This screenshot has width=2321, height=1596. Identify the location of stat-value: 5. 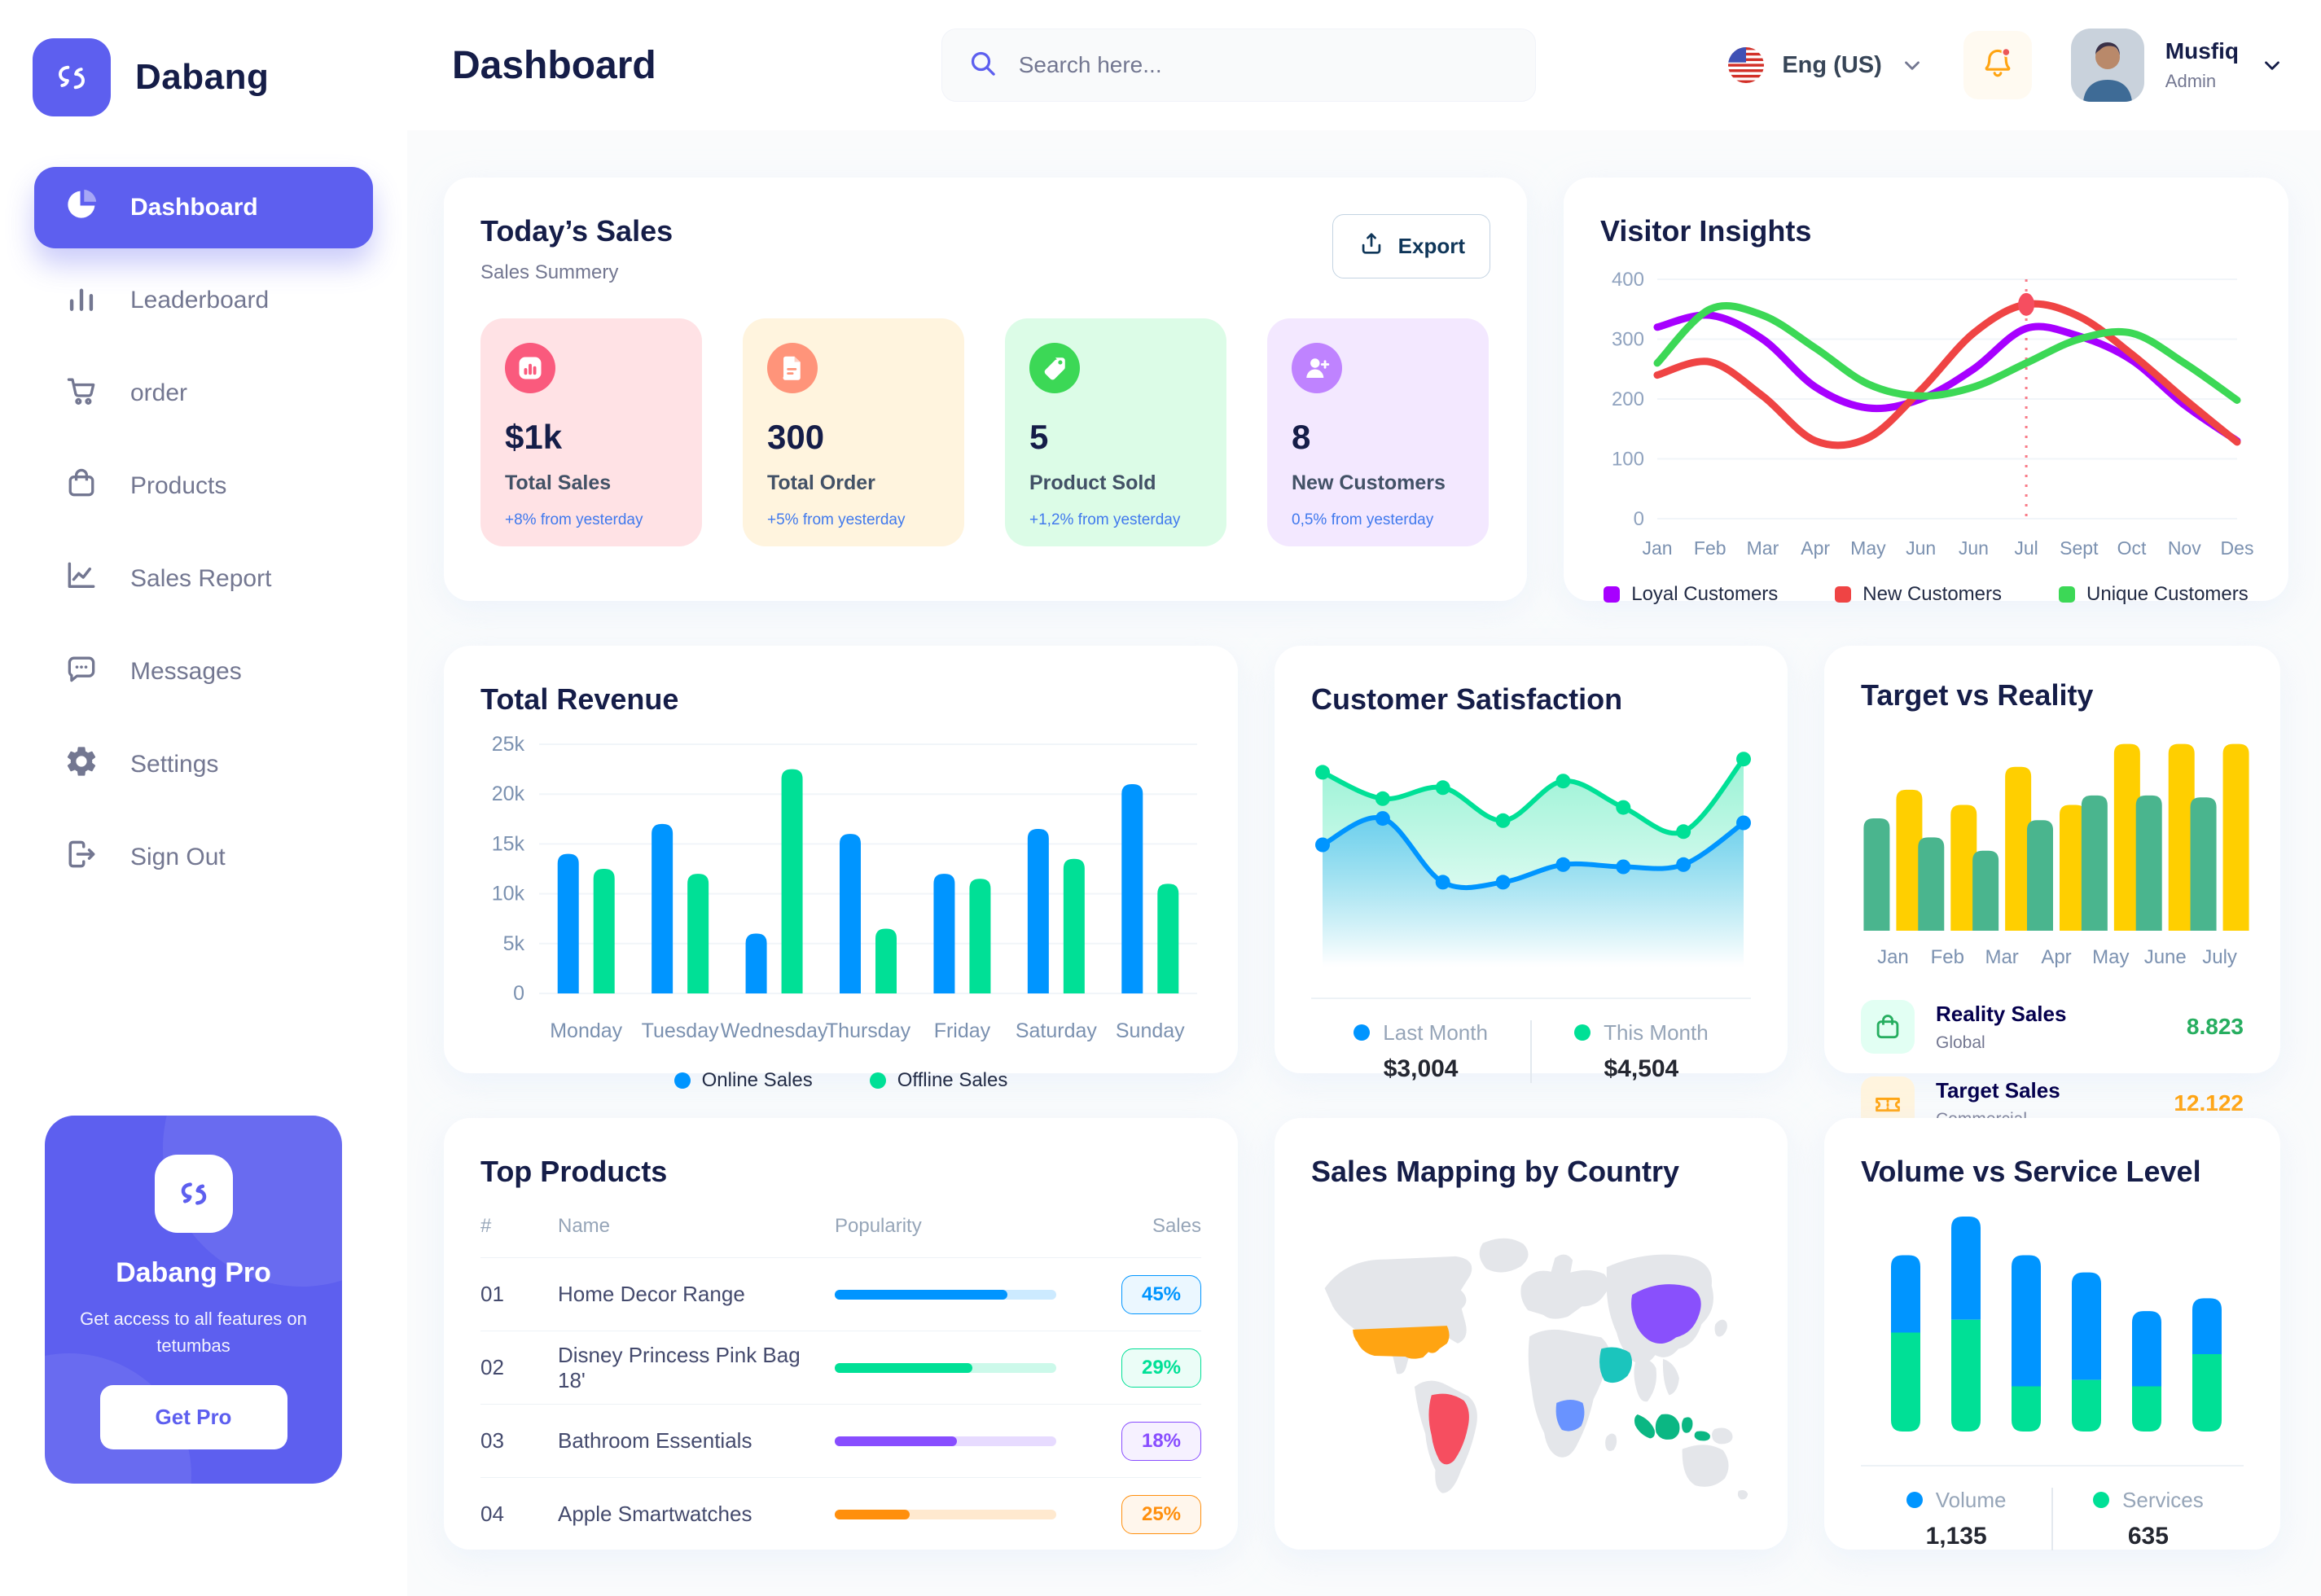
(1039, 437).